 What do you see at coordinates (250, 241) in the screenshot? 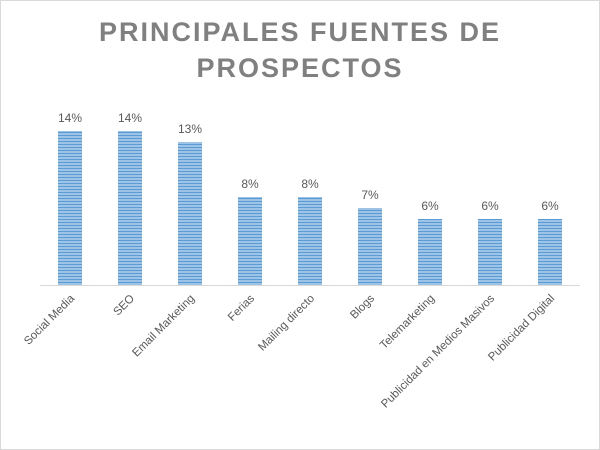
I see `bar-ferias` at bounding box center [250, 241].